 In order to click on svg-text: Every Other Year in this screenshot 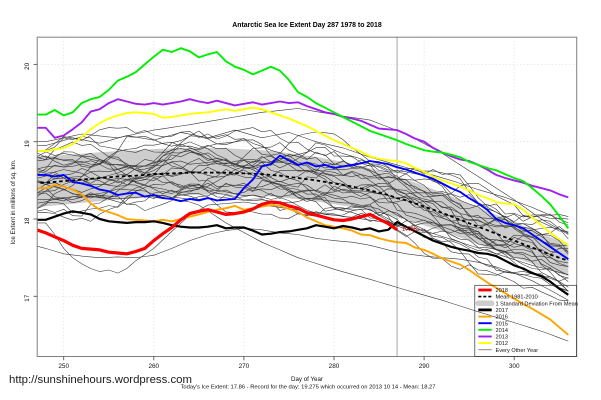, I will do `click(517, 351)`.